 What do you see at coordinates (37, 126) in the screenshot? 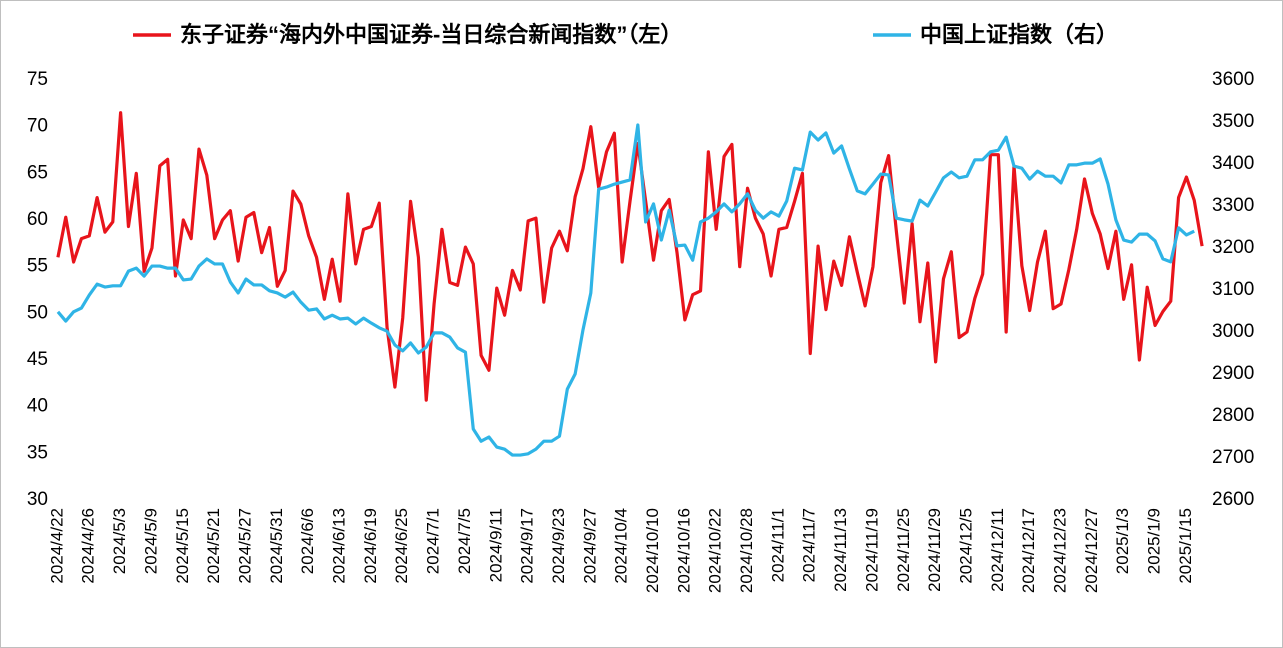
I see `y-tick-label: 70` at bounding box center [37, 126].